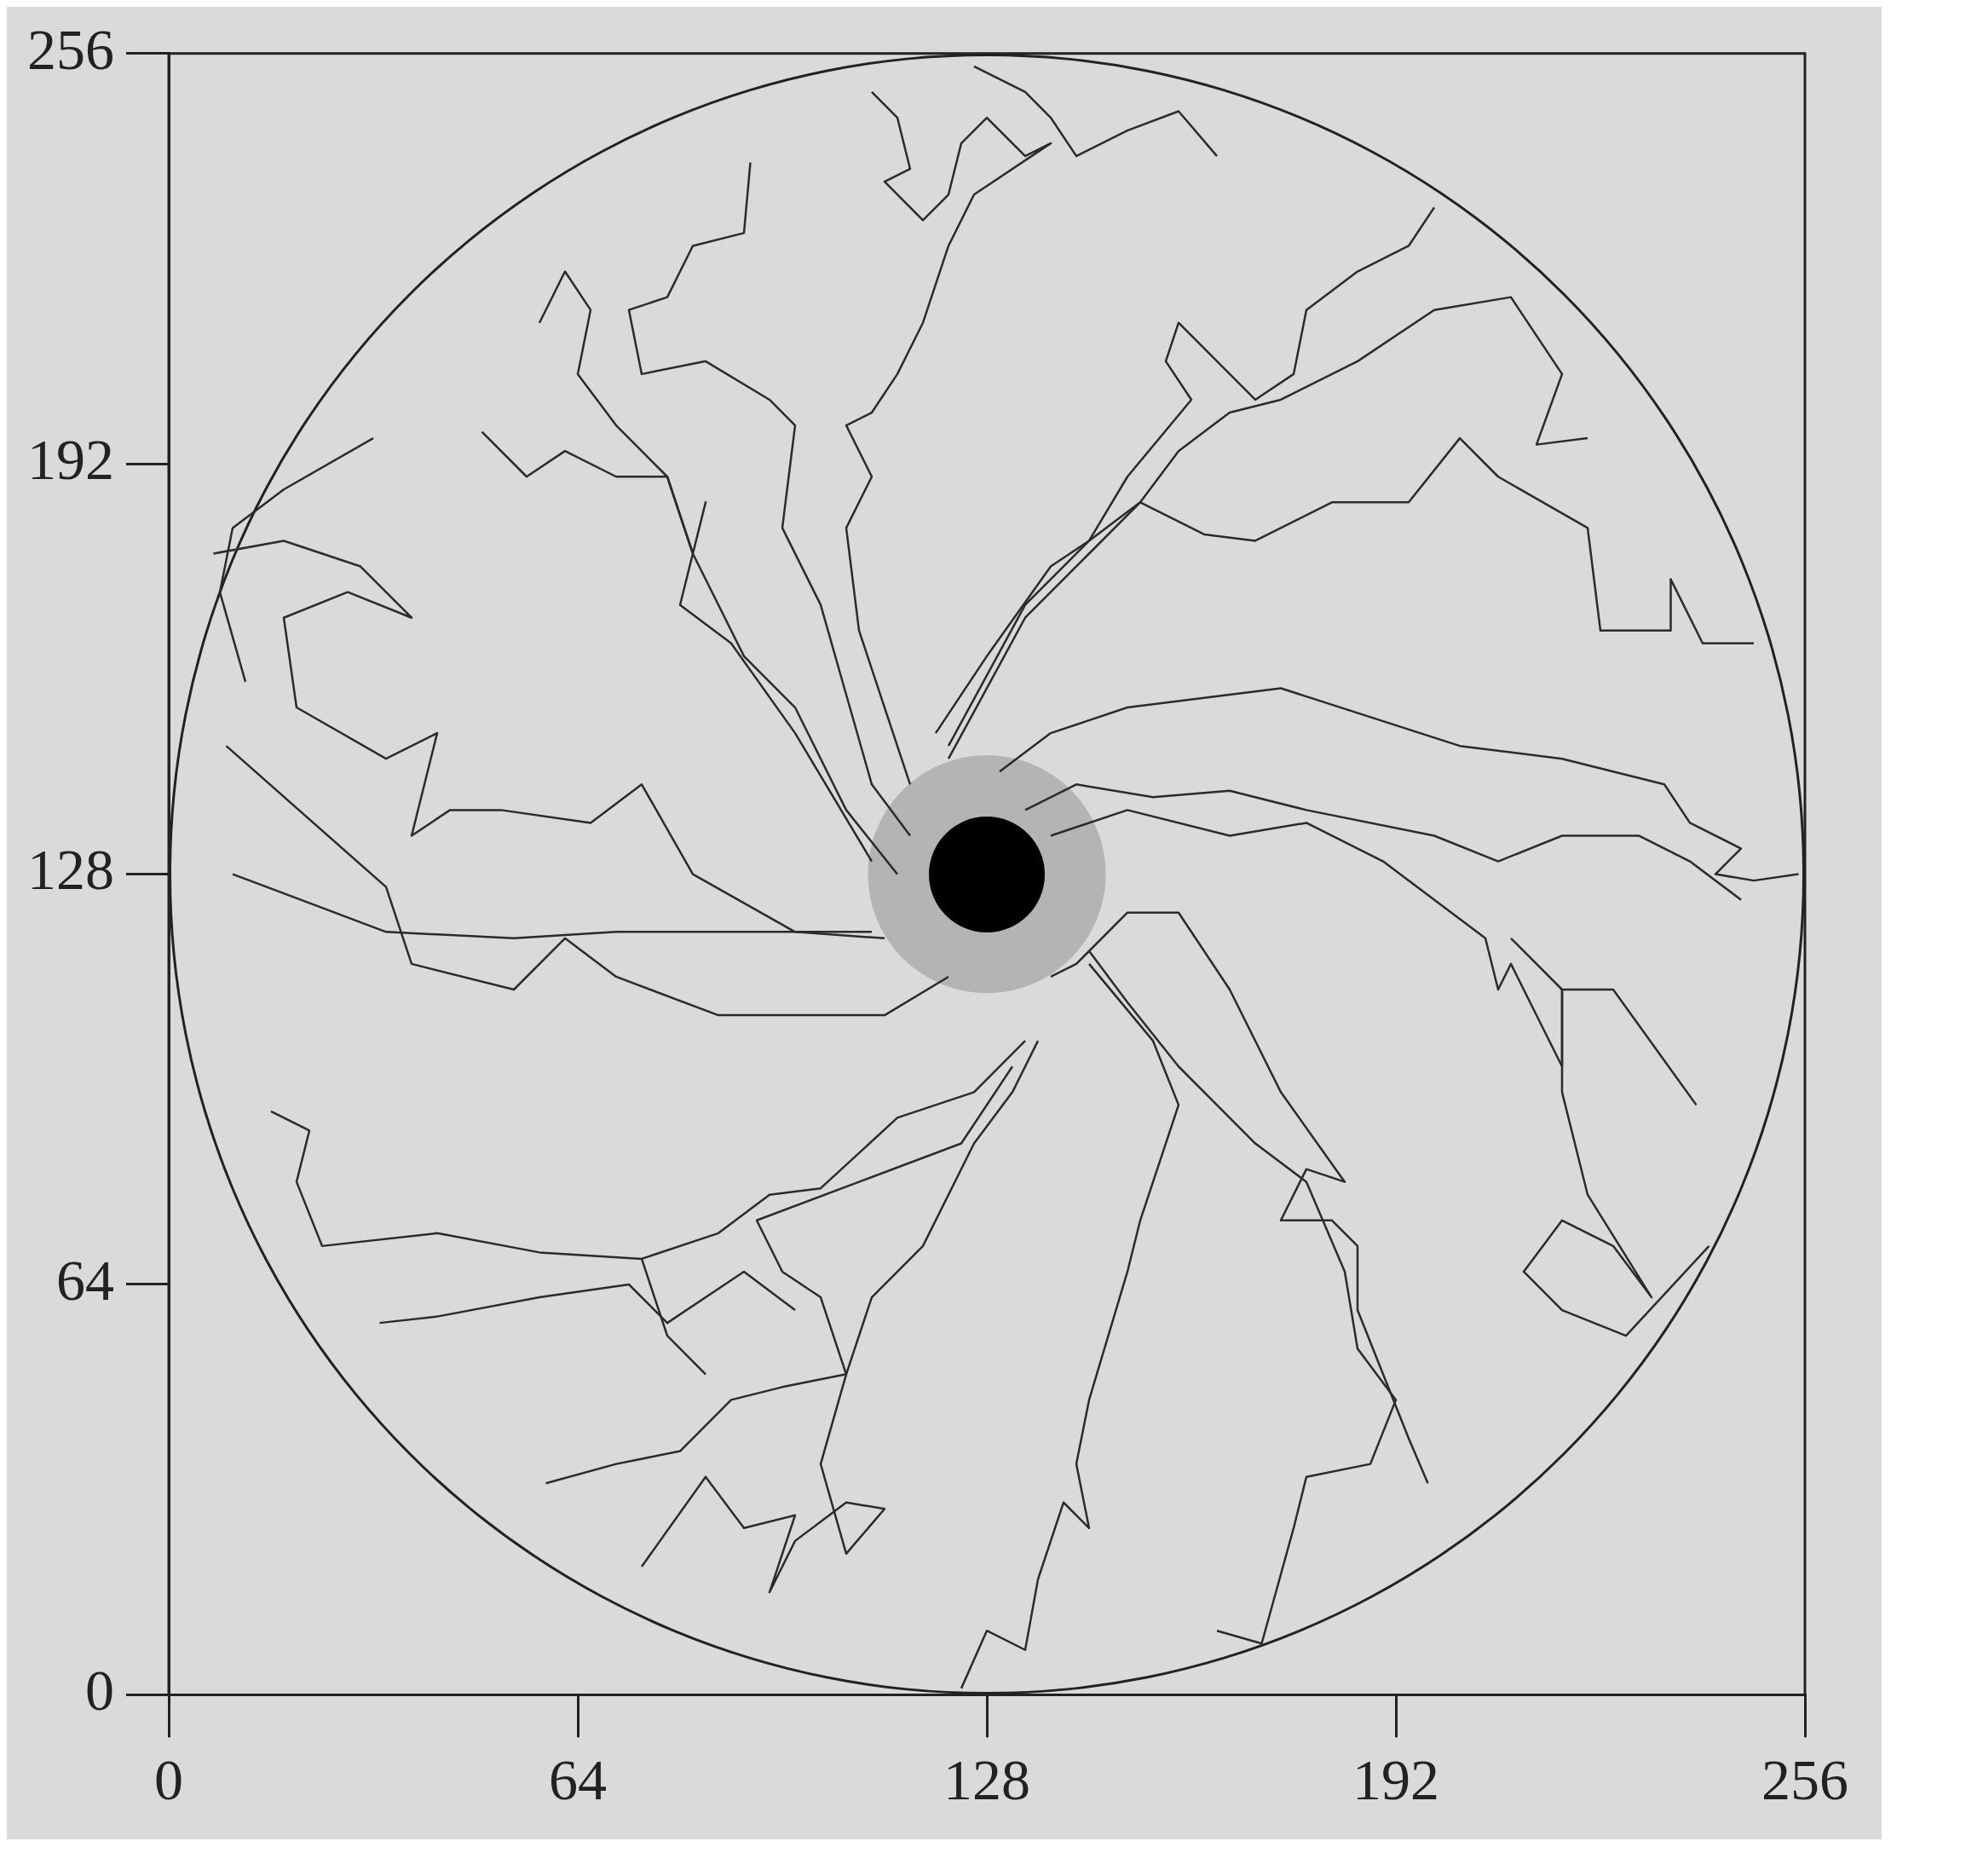 This screenshot has width=1966, height=1876. What do you see at coordinates (70, 870) in the screenshot?
I see `y-tick-label: 128` at bounding box center [70, 870].